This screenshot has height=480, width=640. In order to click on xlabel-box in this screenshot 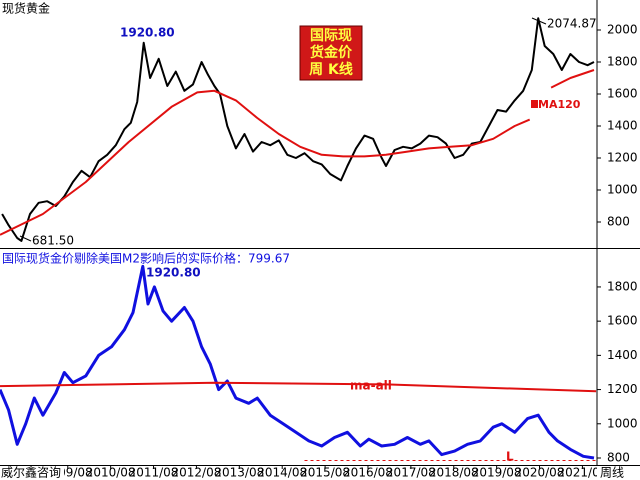, I will do `click(618, 473)`.